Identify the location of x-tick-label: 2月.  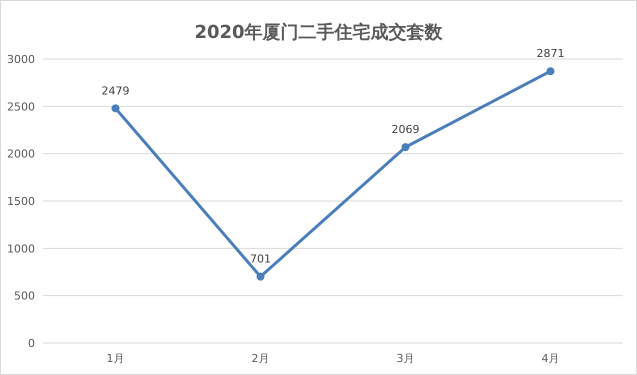
(261, 358).